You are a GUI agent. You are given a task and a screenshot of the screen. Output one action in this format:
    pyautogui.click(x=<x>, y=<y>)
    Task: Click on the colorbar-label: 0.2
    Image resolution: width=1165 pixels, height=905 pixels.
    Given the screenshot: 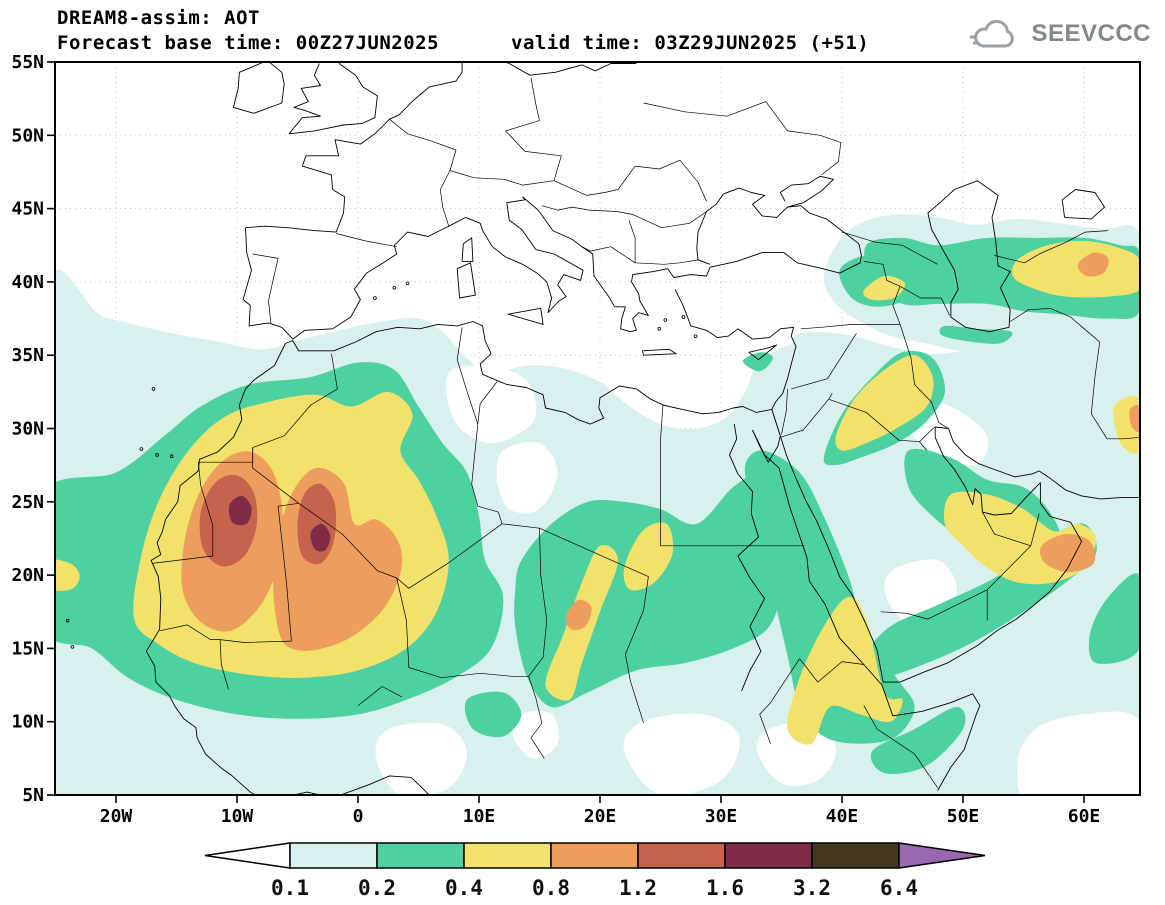 What is the action you would take?
    pyautogui.click(x=377, y=888)
    